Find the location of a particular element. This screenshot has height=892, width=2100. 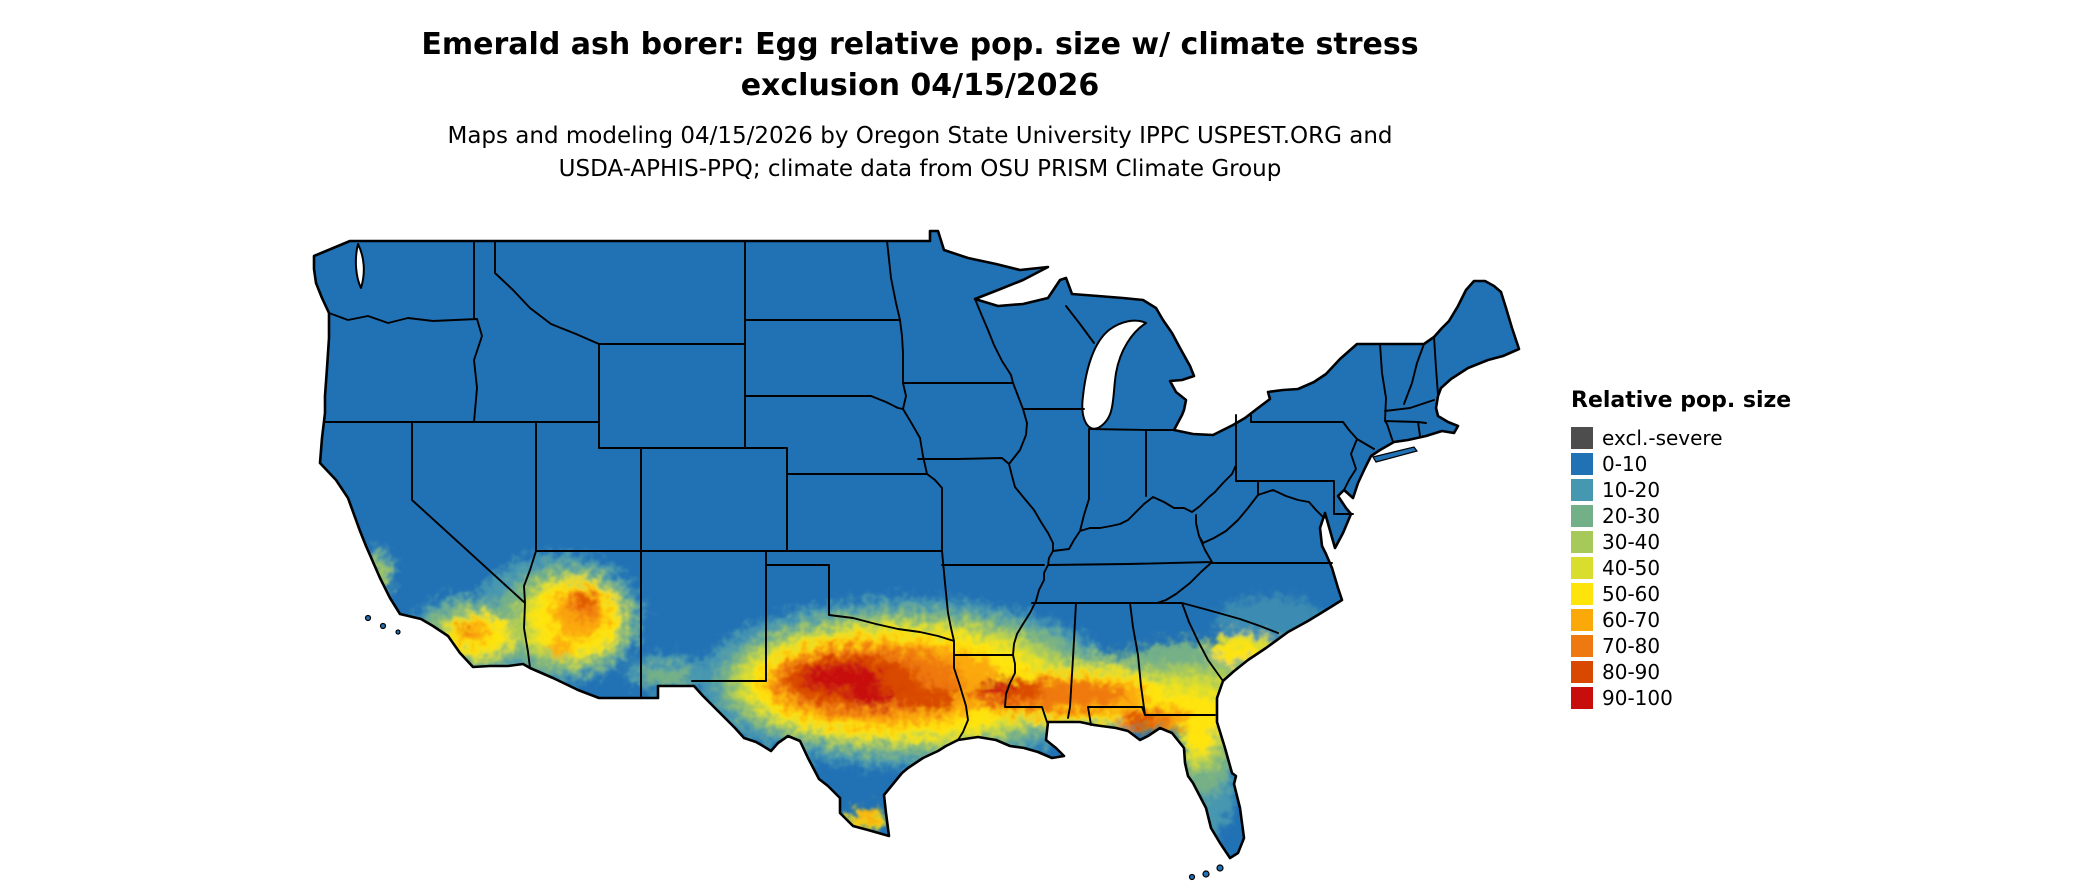

legend-item: 10-20 is located at coordinates (1681, 490).